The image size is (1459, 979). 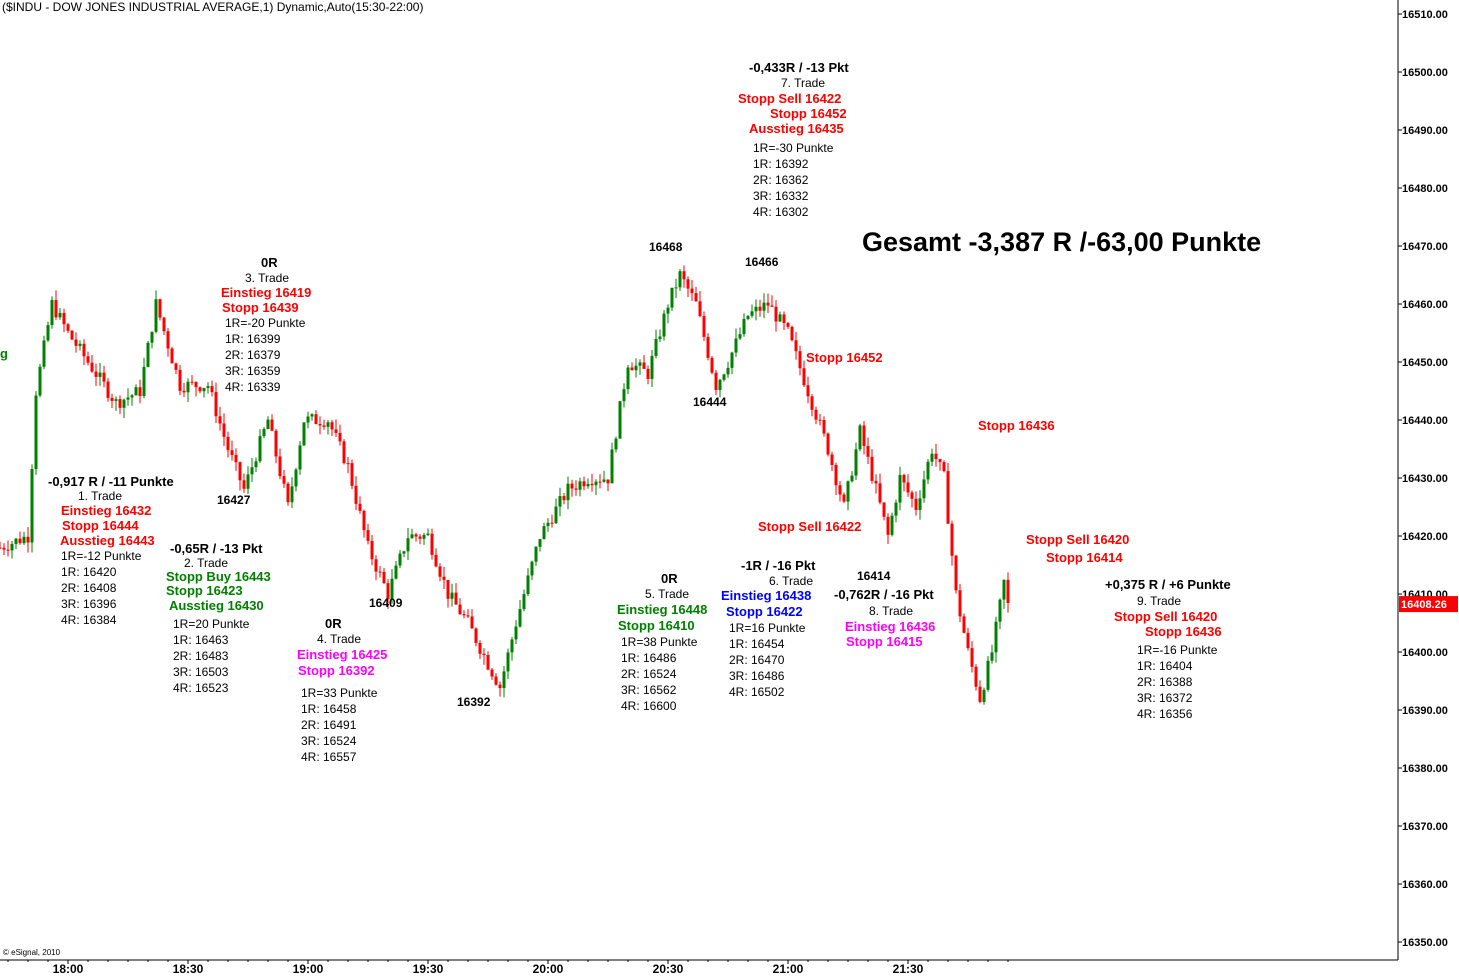 What do you see at coordinates (1165, 714) in the screenshot?
I see `trade9-r4: 4R: 16356` at bounding box center [1165, 714].